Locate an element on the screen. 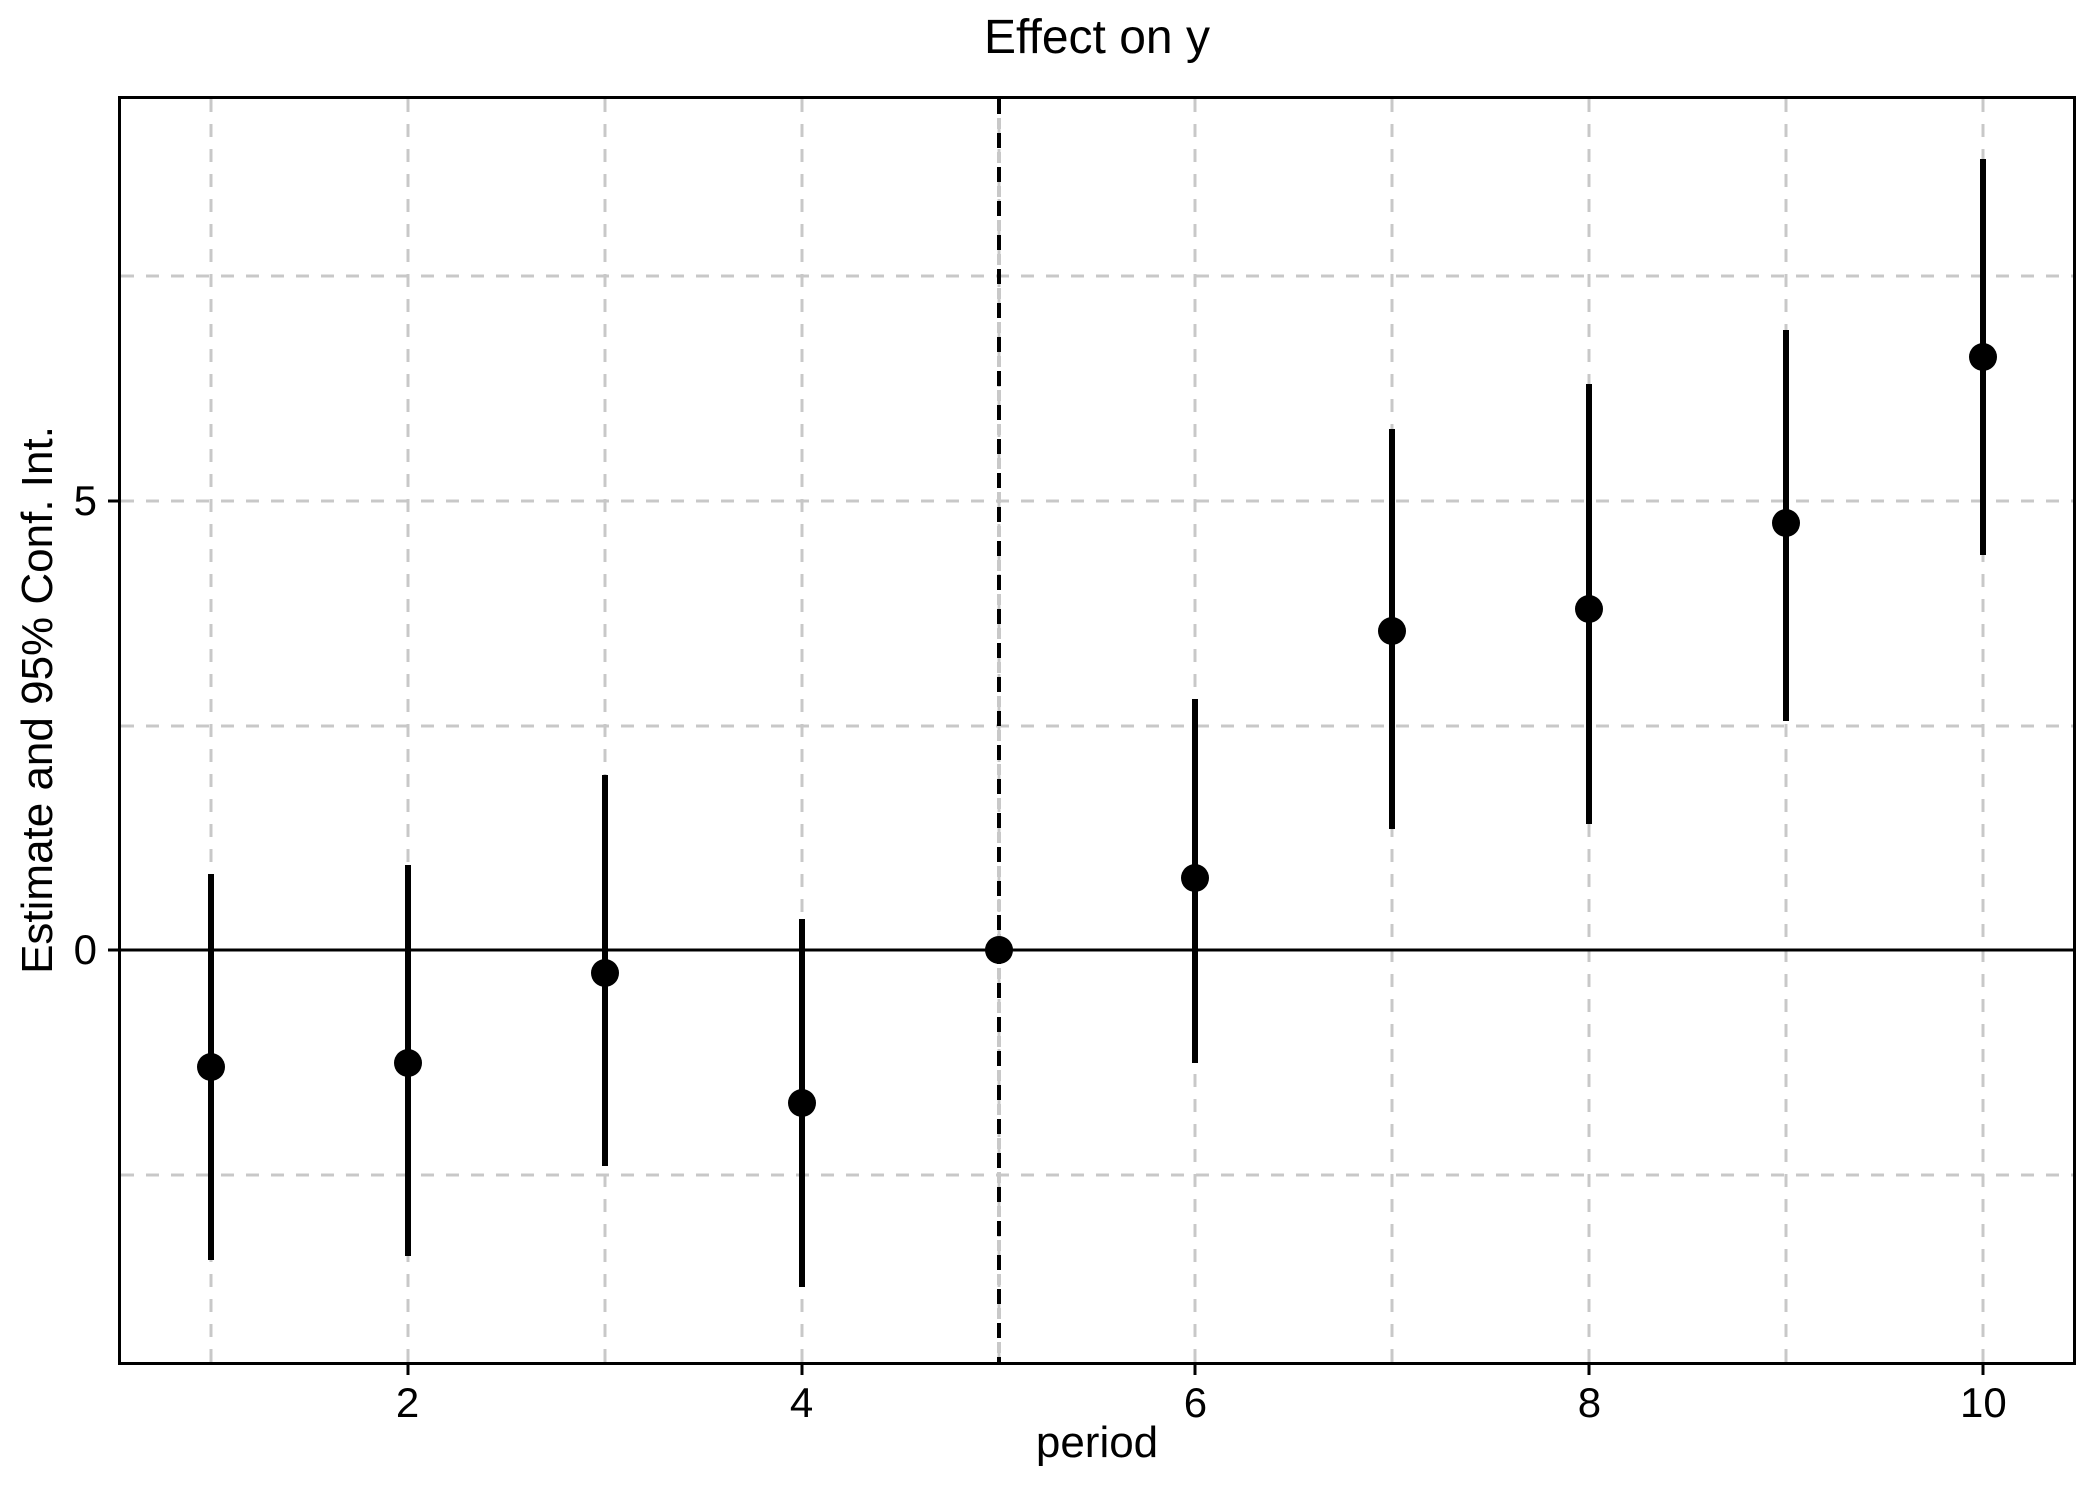  treatment-dashed-line is located at coordinates (998, 730).